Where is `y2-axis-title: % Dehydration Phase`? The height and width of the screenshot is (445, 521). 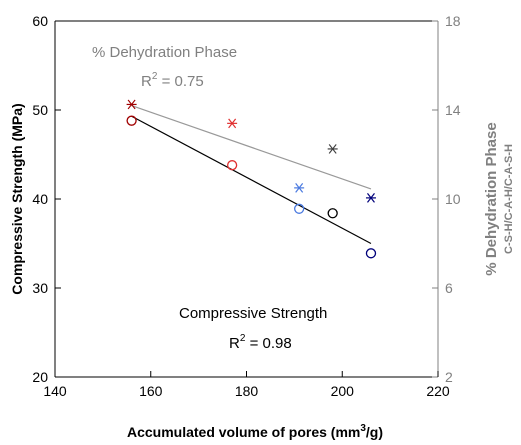 y2-axis-title: % Dehydration Phase is located at coordinates (491, 198).